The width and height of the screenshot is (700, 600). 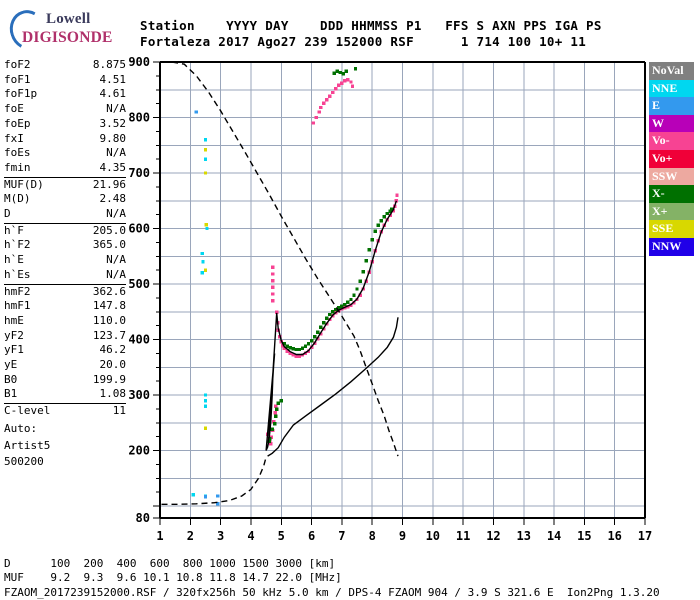 What do you see at coordinates (109, 379) in the screenshot?
I see `param-value: 199.9` at bounding box center [109, 379].